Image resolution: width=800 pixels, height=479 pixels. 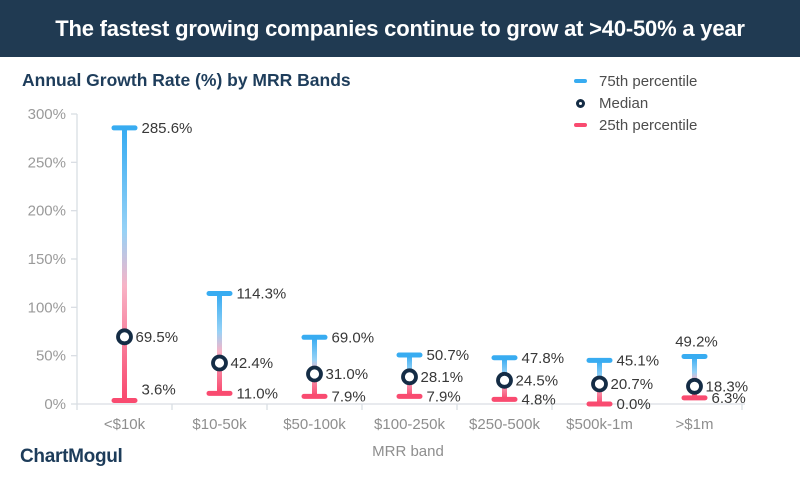 What do you see at coordinates (696, 341) in the screenshot?
I see `value-label: 49.2%` at bounding box center [696, 341].